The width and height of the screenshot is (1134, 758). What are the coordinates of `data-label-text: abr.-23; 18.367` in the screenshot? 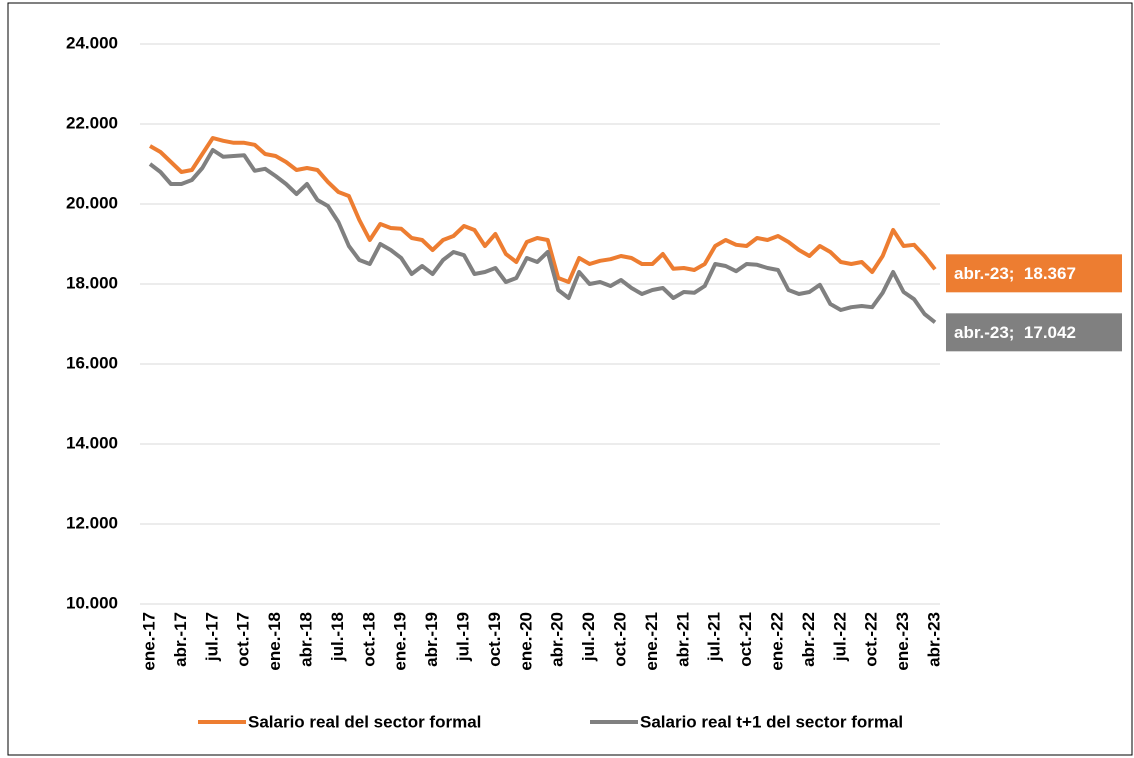 It's located at (1015, 273).